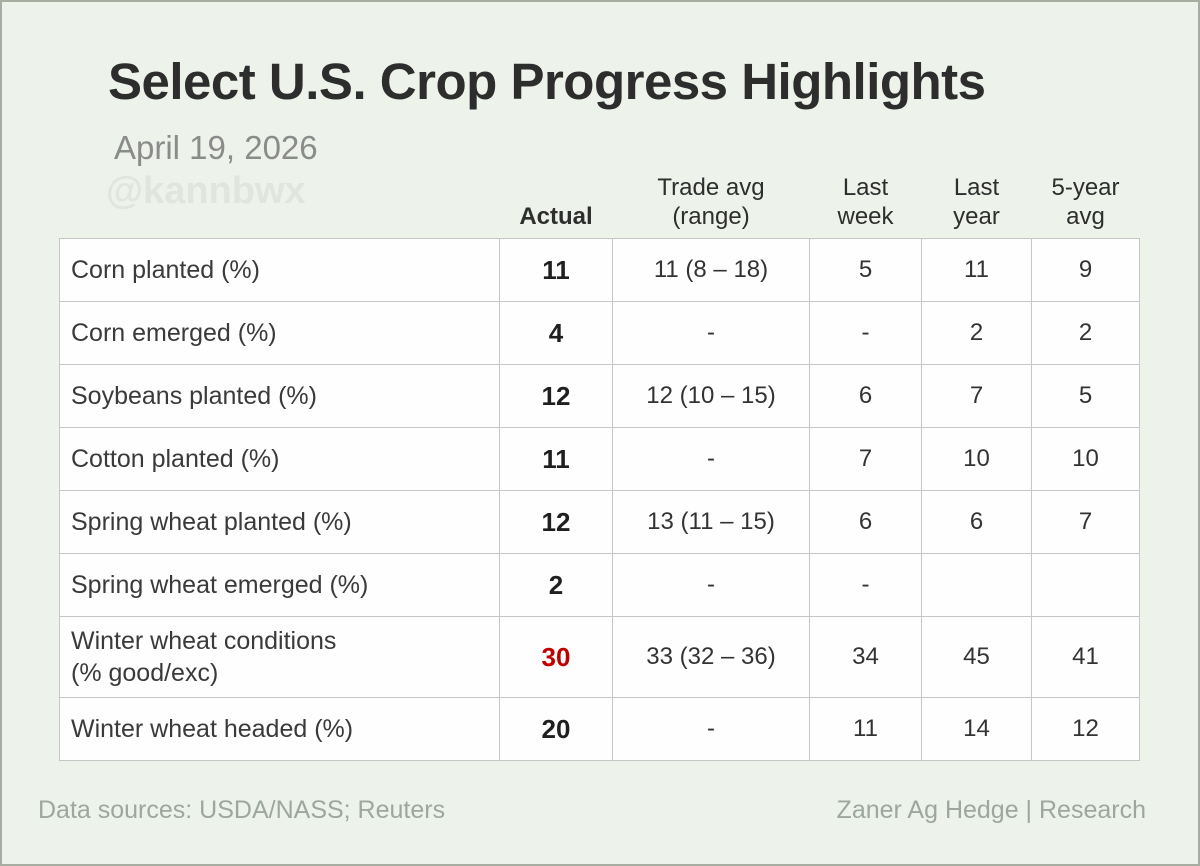 The image size is (1200, 866). I want to click on cell-5-year-avg: 7, so click(1085, 522).